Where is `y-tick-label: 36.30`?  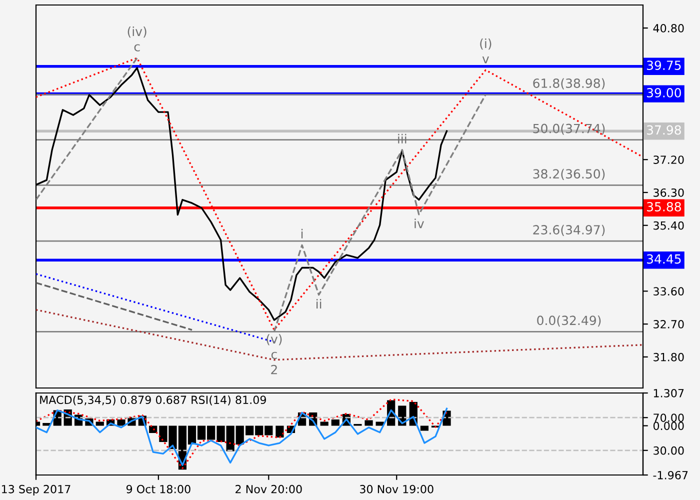
y-tick-label: 36.30 is located at coordinates (669, 192).